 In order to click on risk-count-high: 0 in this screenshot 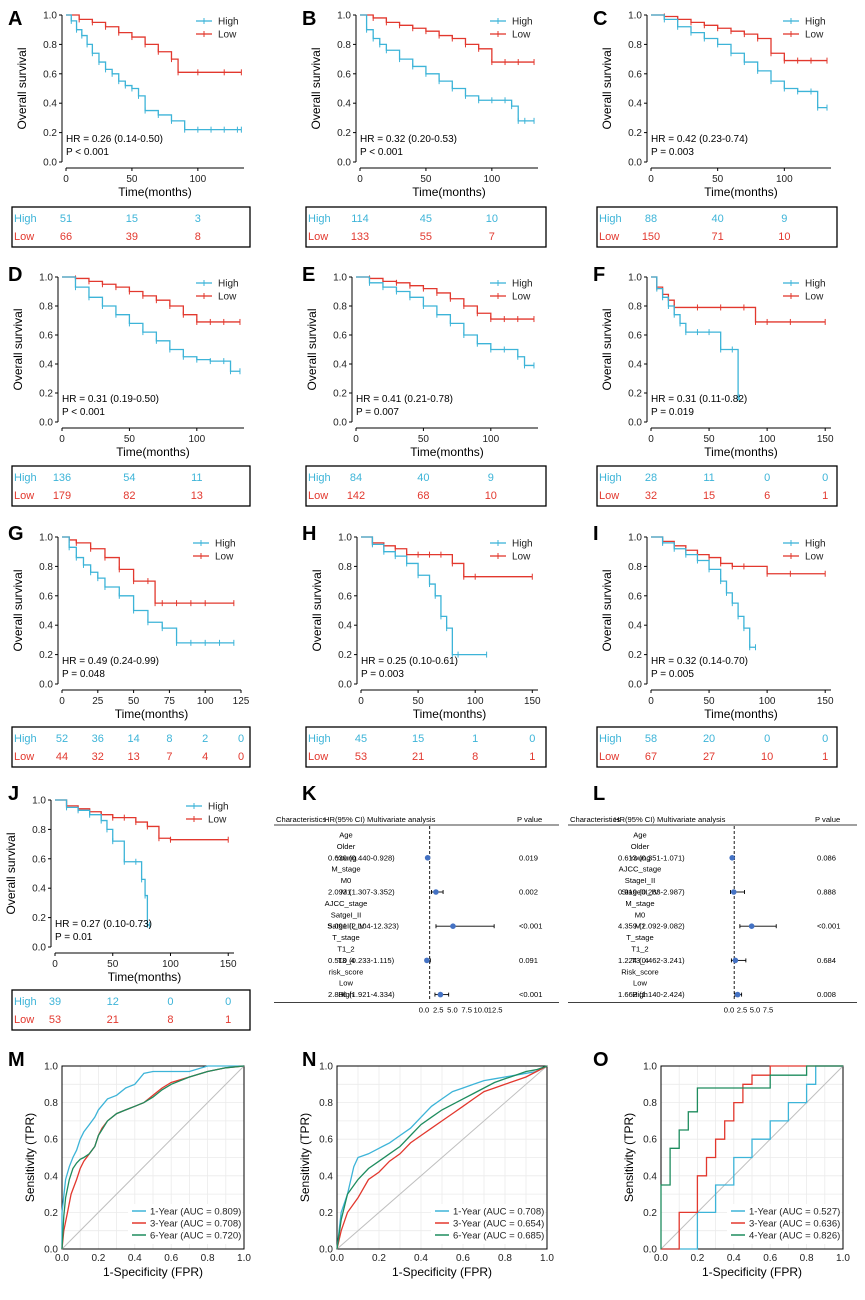, I will do `click(228, 1002)`.